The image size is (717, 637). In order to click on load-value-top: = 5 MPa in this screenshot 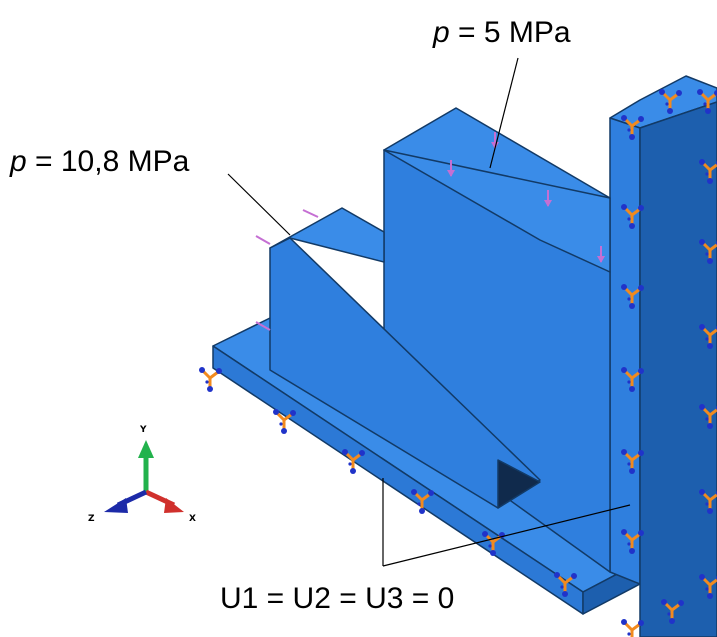, I will do `click(510, 32)`.